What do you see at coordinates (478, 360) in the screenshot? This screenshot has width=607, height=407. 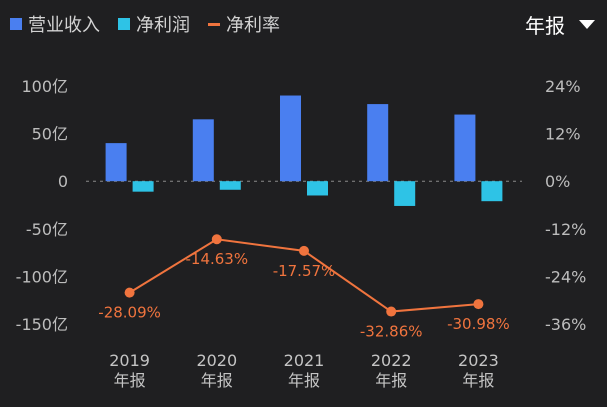 I see `x-axis-year-label: 2023` at bounding box center [478, 360].